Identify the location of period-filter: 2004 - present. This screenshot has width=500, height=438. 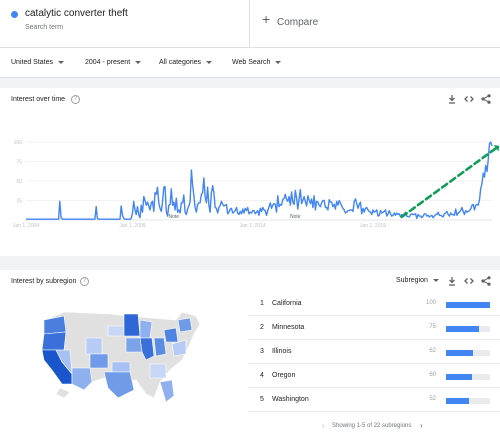
(113, 62).